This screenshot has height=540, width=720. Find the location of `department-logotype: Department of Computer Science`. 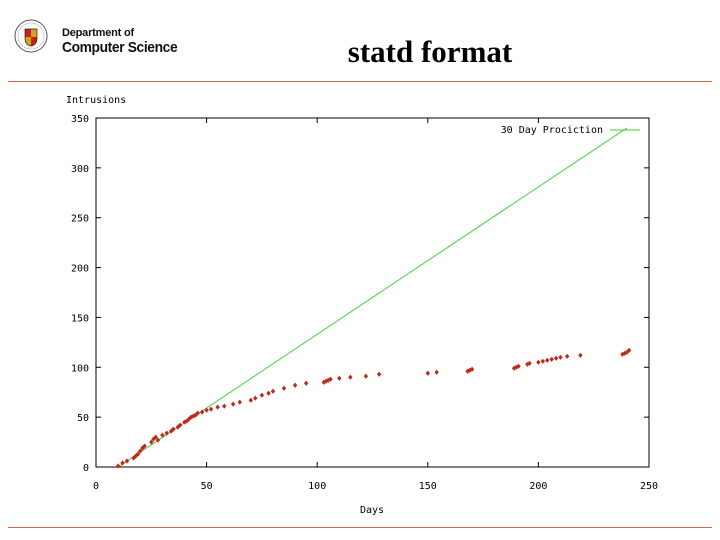

department-logotype: Department of Computer Science is located at coordinates (124, 41).